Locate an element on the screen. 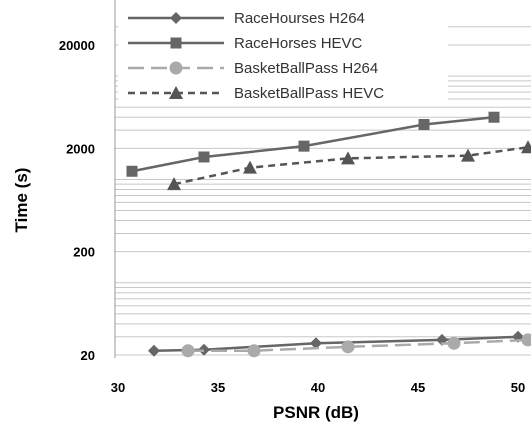  x-tick-label: 45 is located at coordinates (418, 387).